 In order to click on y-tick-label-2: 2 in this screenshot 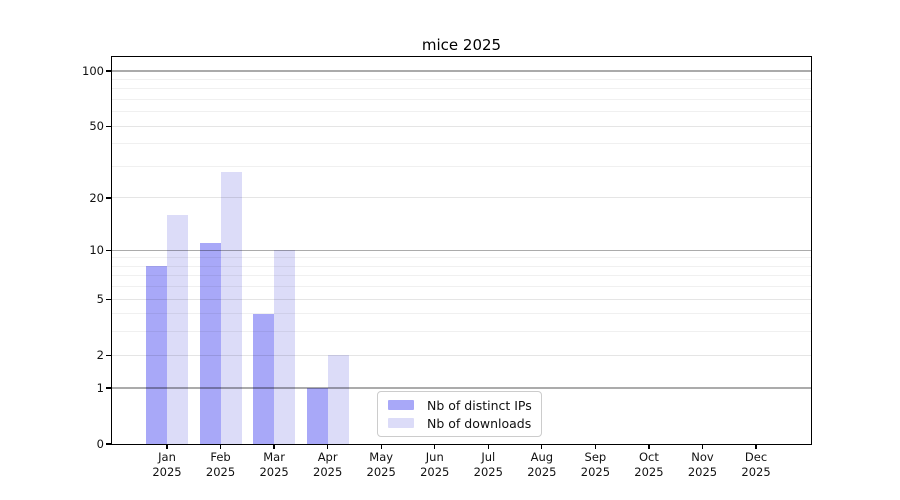, I will do `click(100, 355)`.